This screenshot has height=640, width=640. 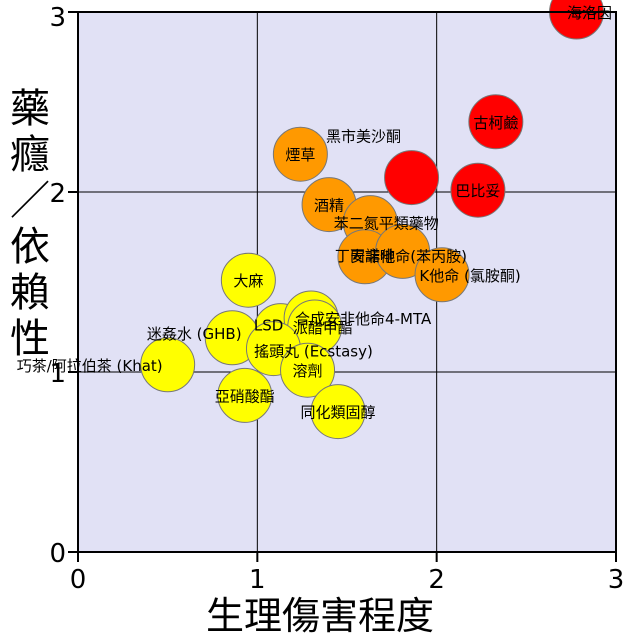 I want to click on bubble-label: 丁丙諾啡, so click(x=365, y=256).